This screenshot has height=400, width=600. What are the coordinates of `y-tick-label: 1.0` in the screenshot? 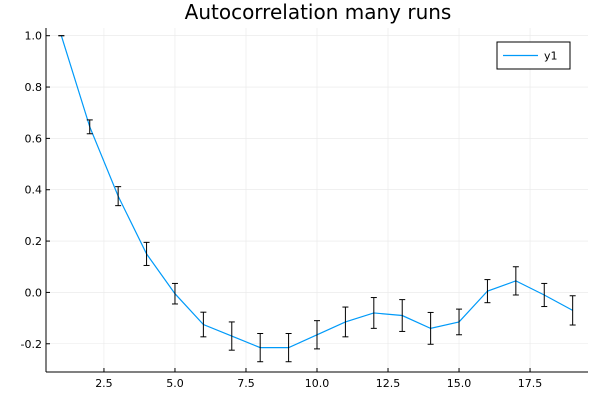 It's located at (34, 36).